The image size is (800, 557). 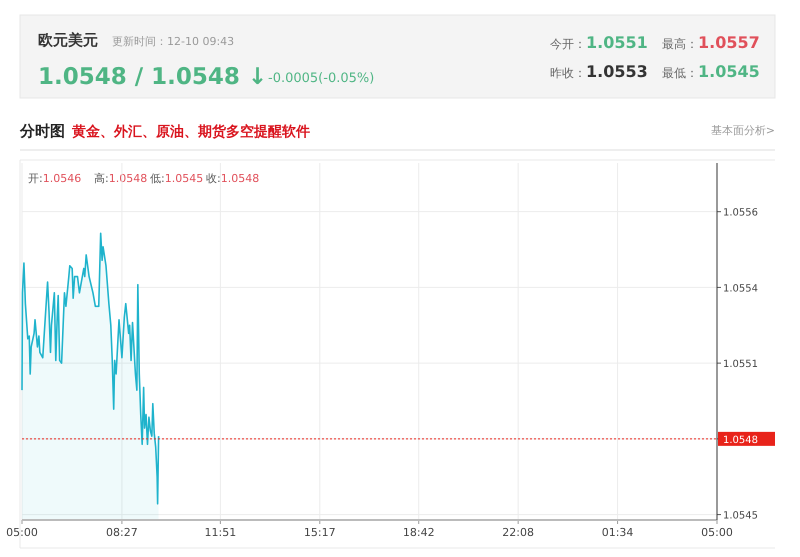 I want to click on annotation: 1.0548 / 1.0548 ↓, so click(x=153, y=77).